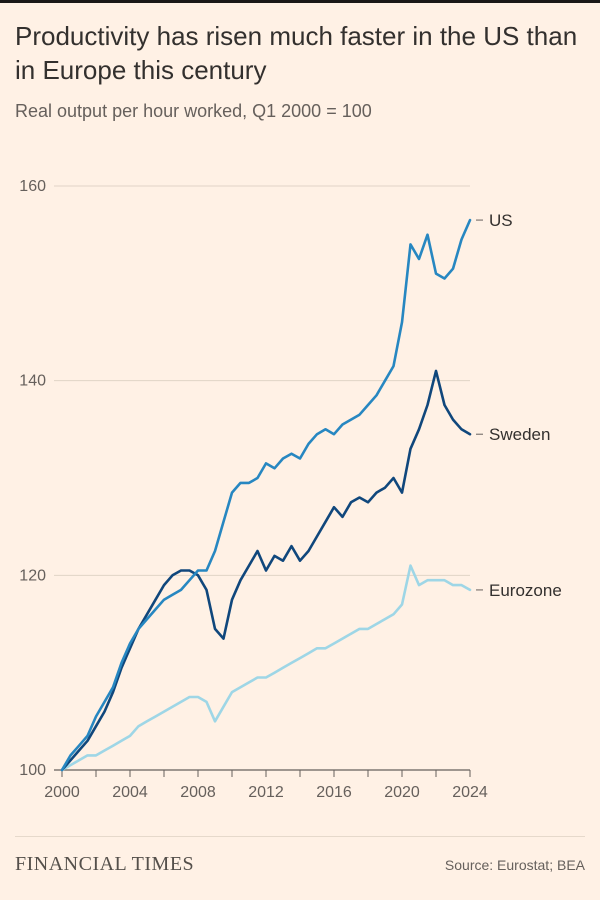 This screenshot has width=600, height=900. I want to click on x-tick-label-2016: 2016, so click(334, 792).